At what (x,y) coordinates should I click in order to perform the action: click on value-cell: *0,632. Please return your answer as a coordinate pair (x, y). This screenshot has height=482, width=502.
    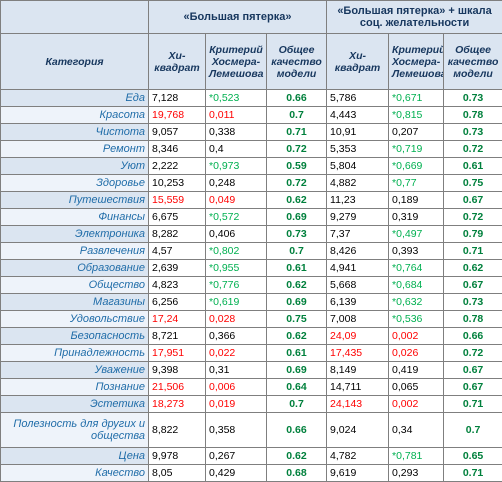
    Looking at the image, I should click on (416, 302).